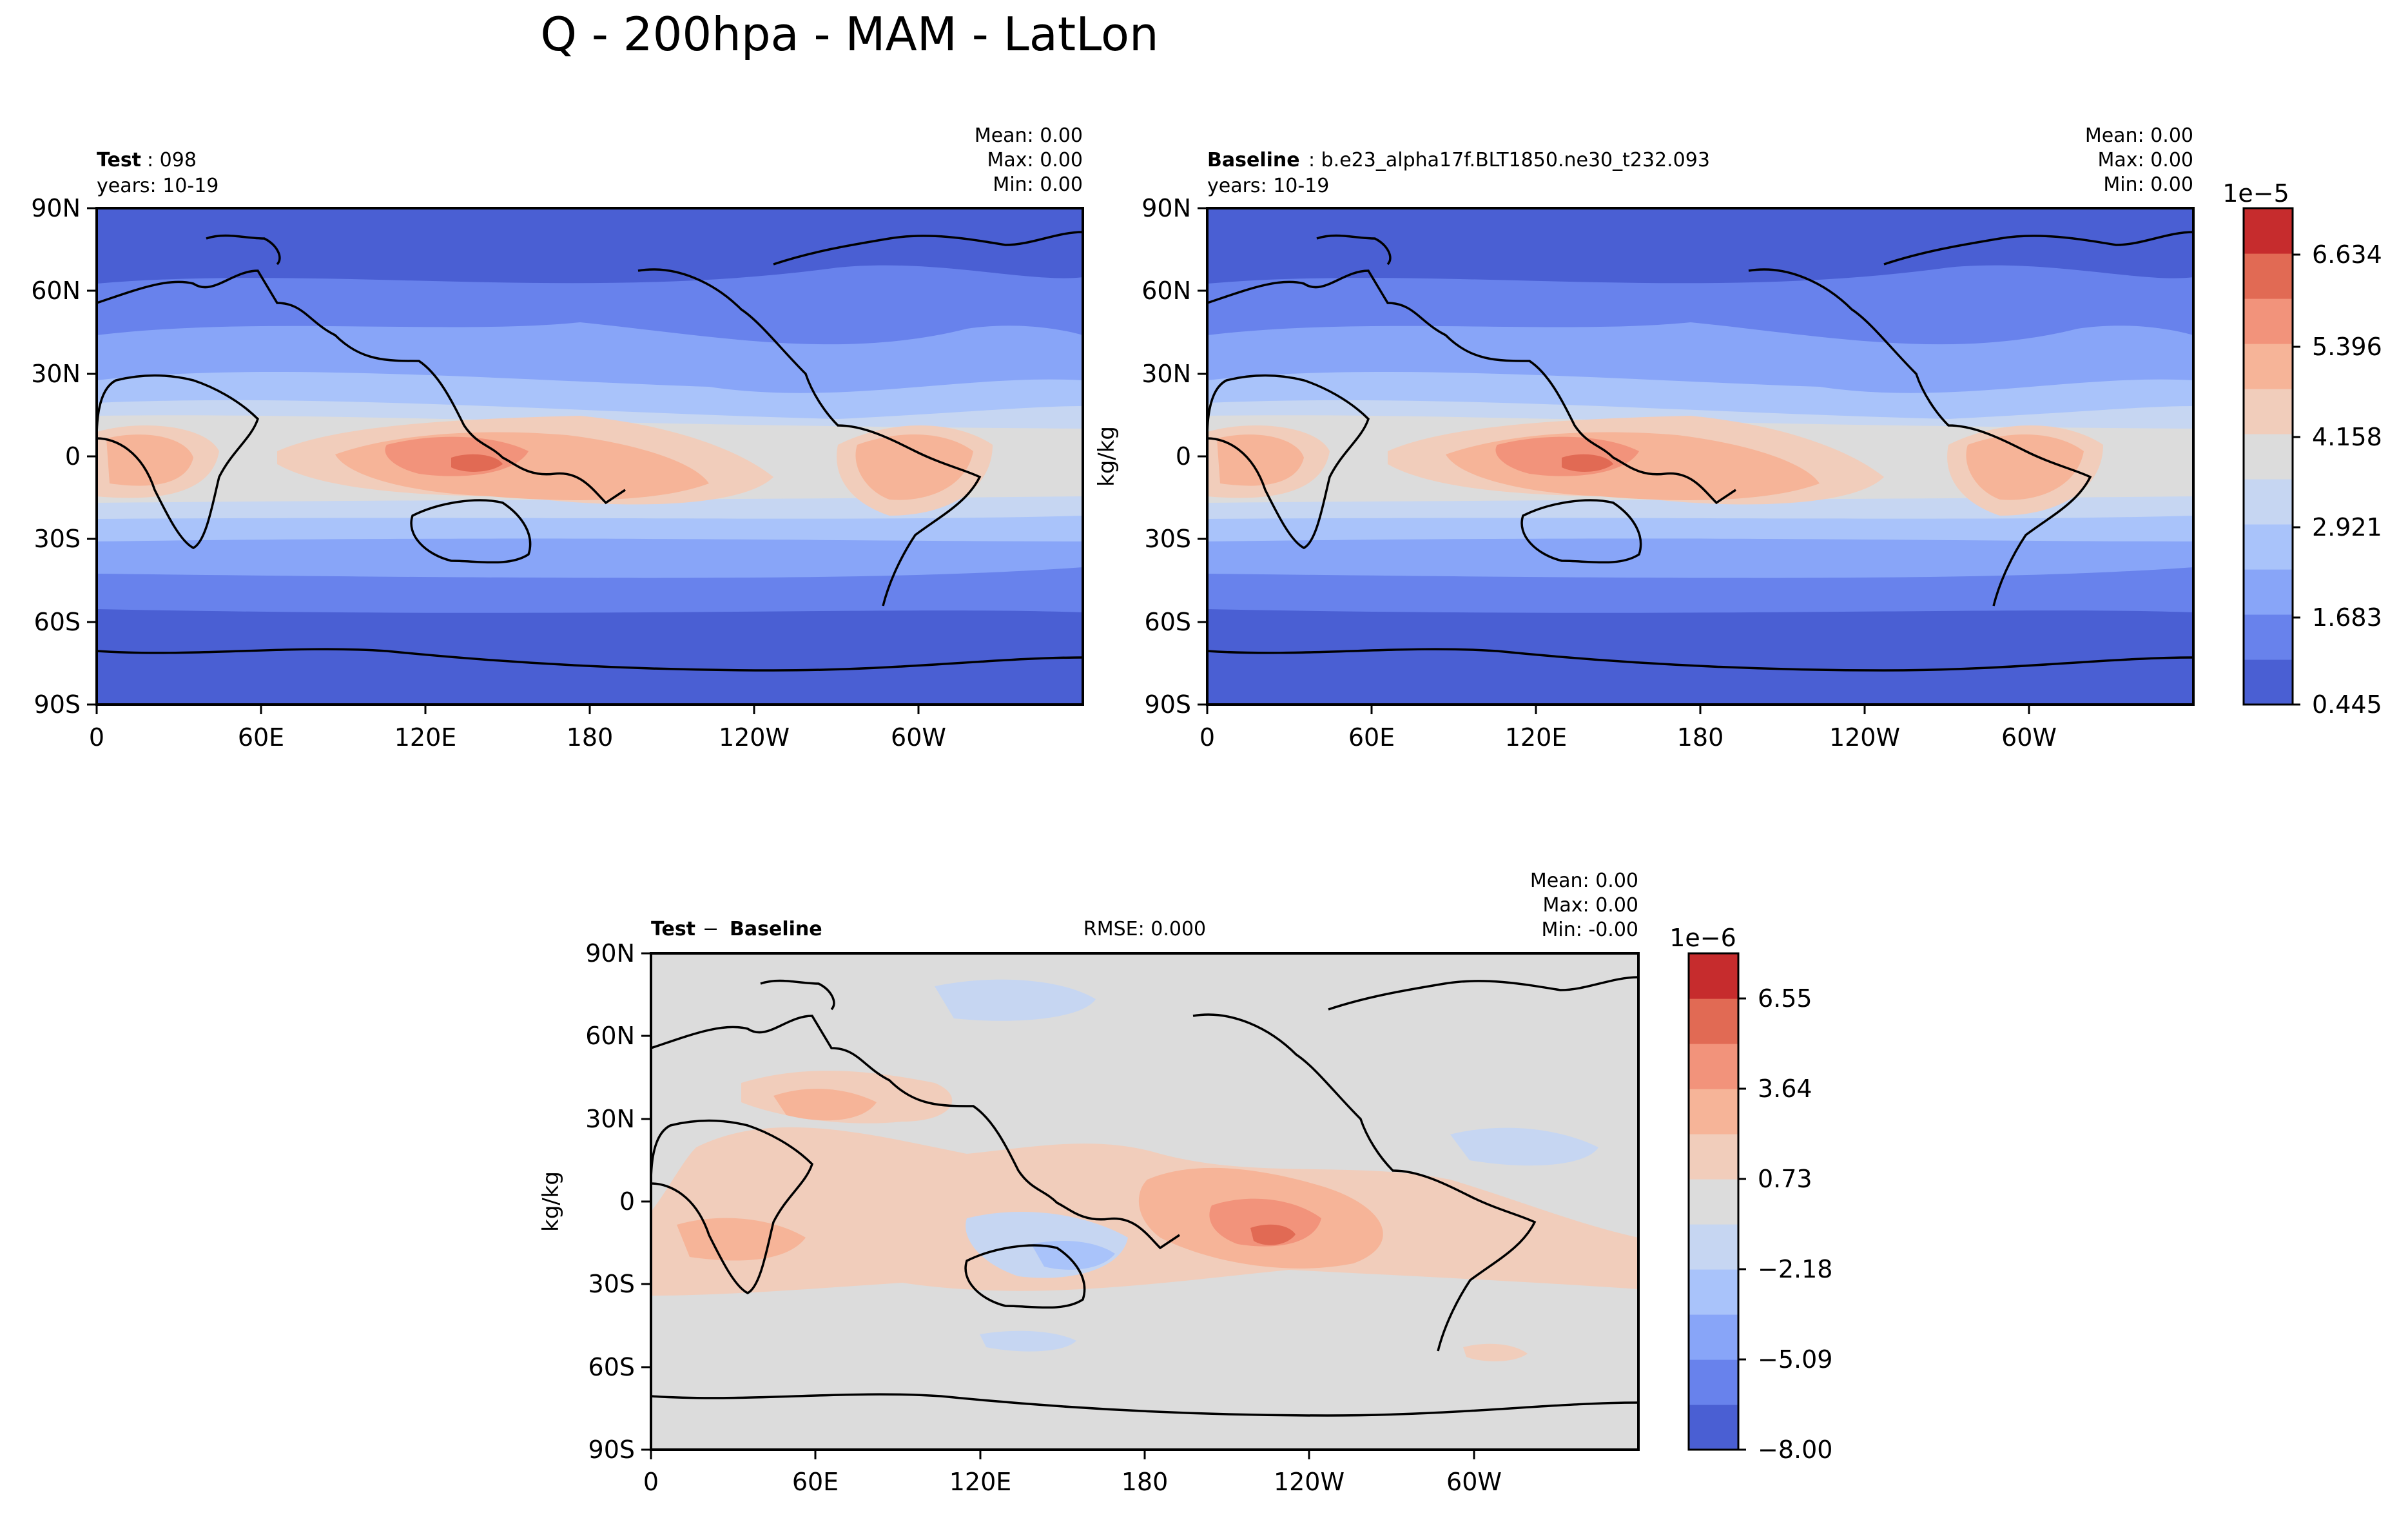 The image size is (2408, 1518). I want to click on cbarA-tick-5: 6.634, so click(2347, 254).